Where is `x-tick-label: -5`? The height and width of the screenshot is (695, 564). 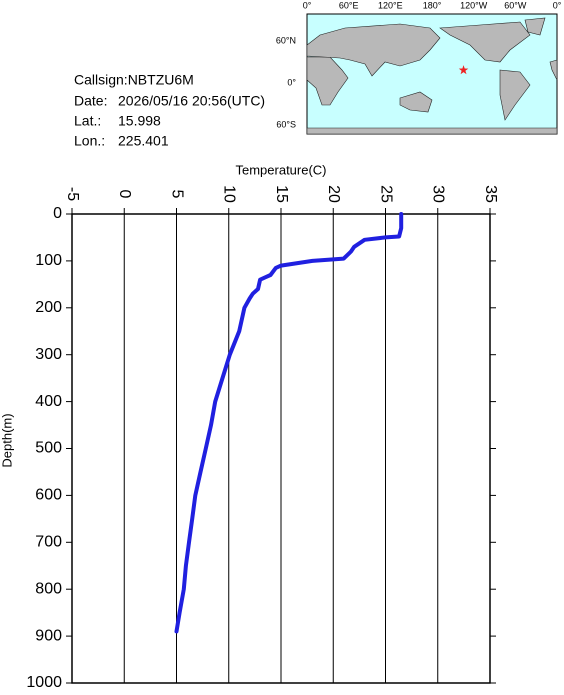
x-tick-label: -5 is located at coordinates (72, 194).